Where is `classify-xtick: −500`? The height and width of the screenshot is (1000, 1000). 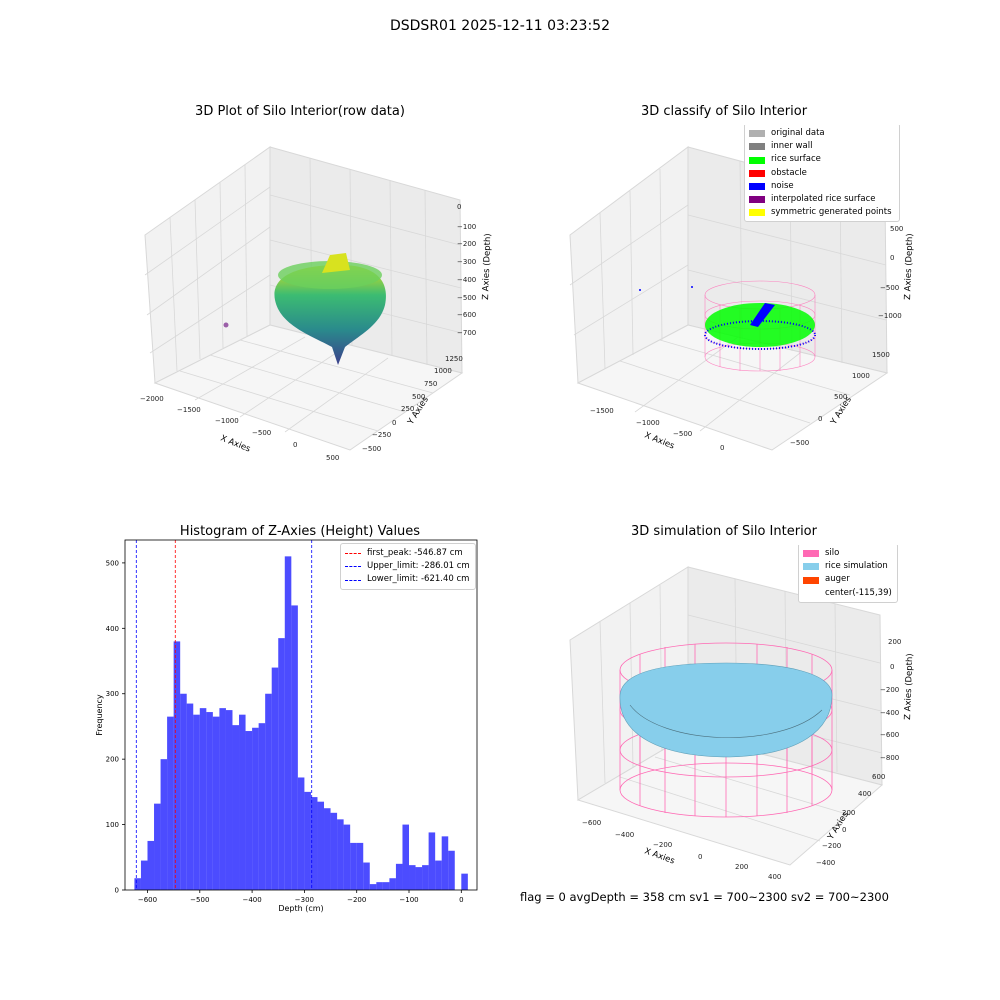
classify-xtick: −500 is located at coordinates (682, 434).